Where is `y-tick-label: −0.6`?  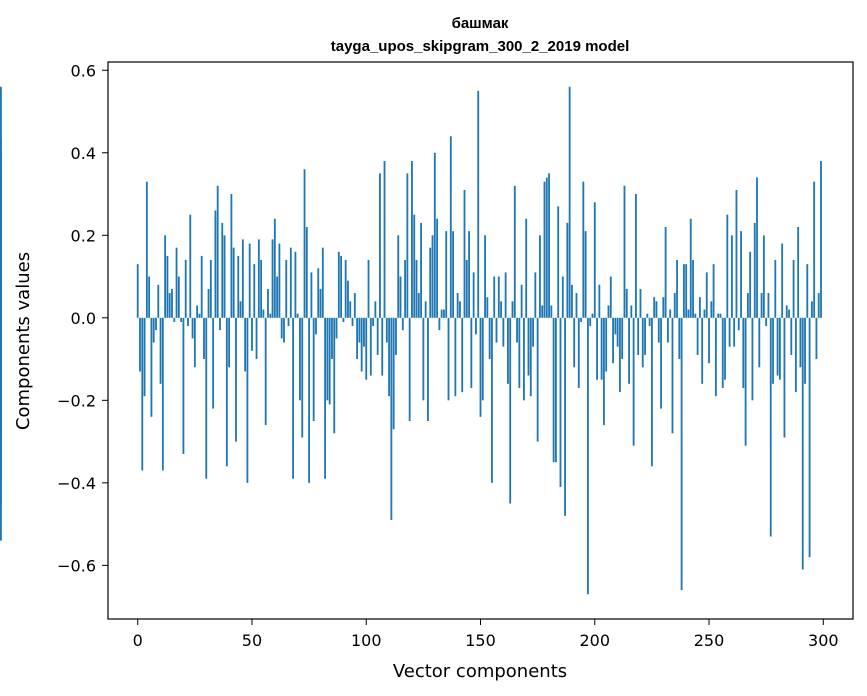 y-tick-label: −0.6 is located at coordinates (76, 565).